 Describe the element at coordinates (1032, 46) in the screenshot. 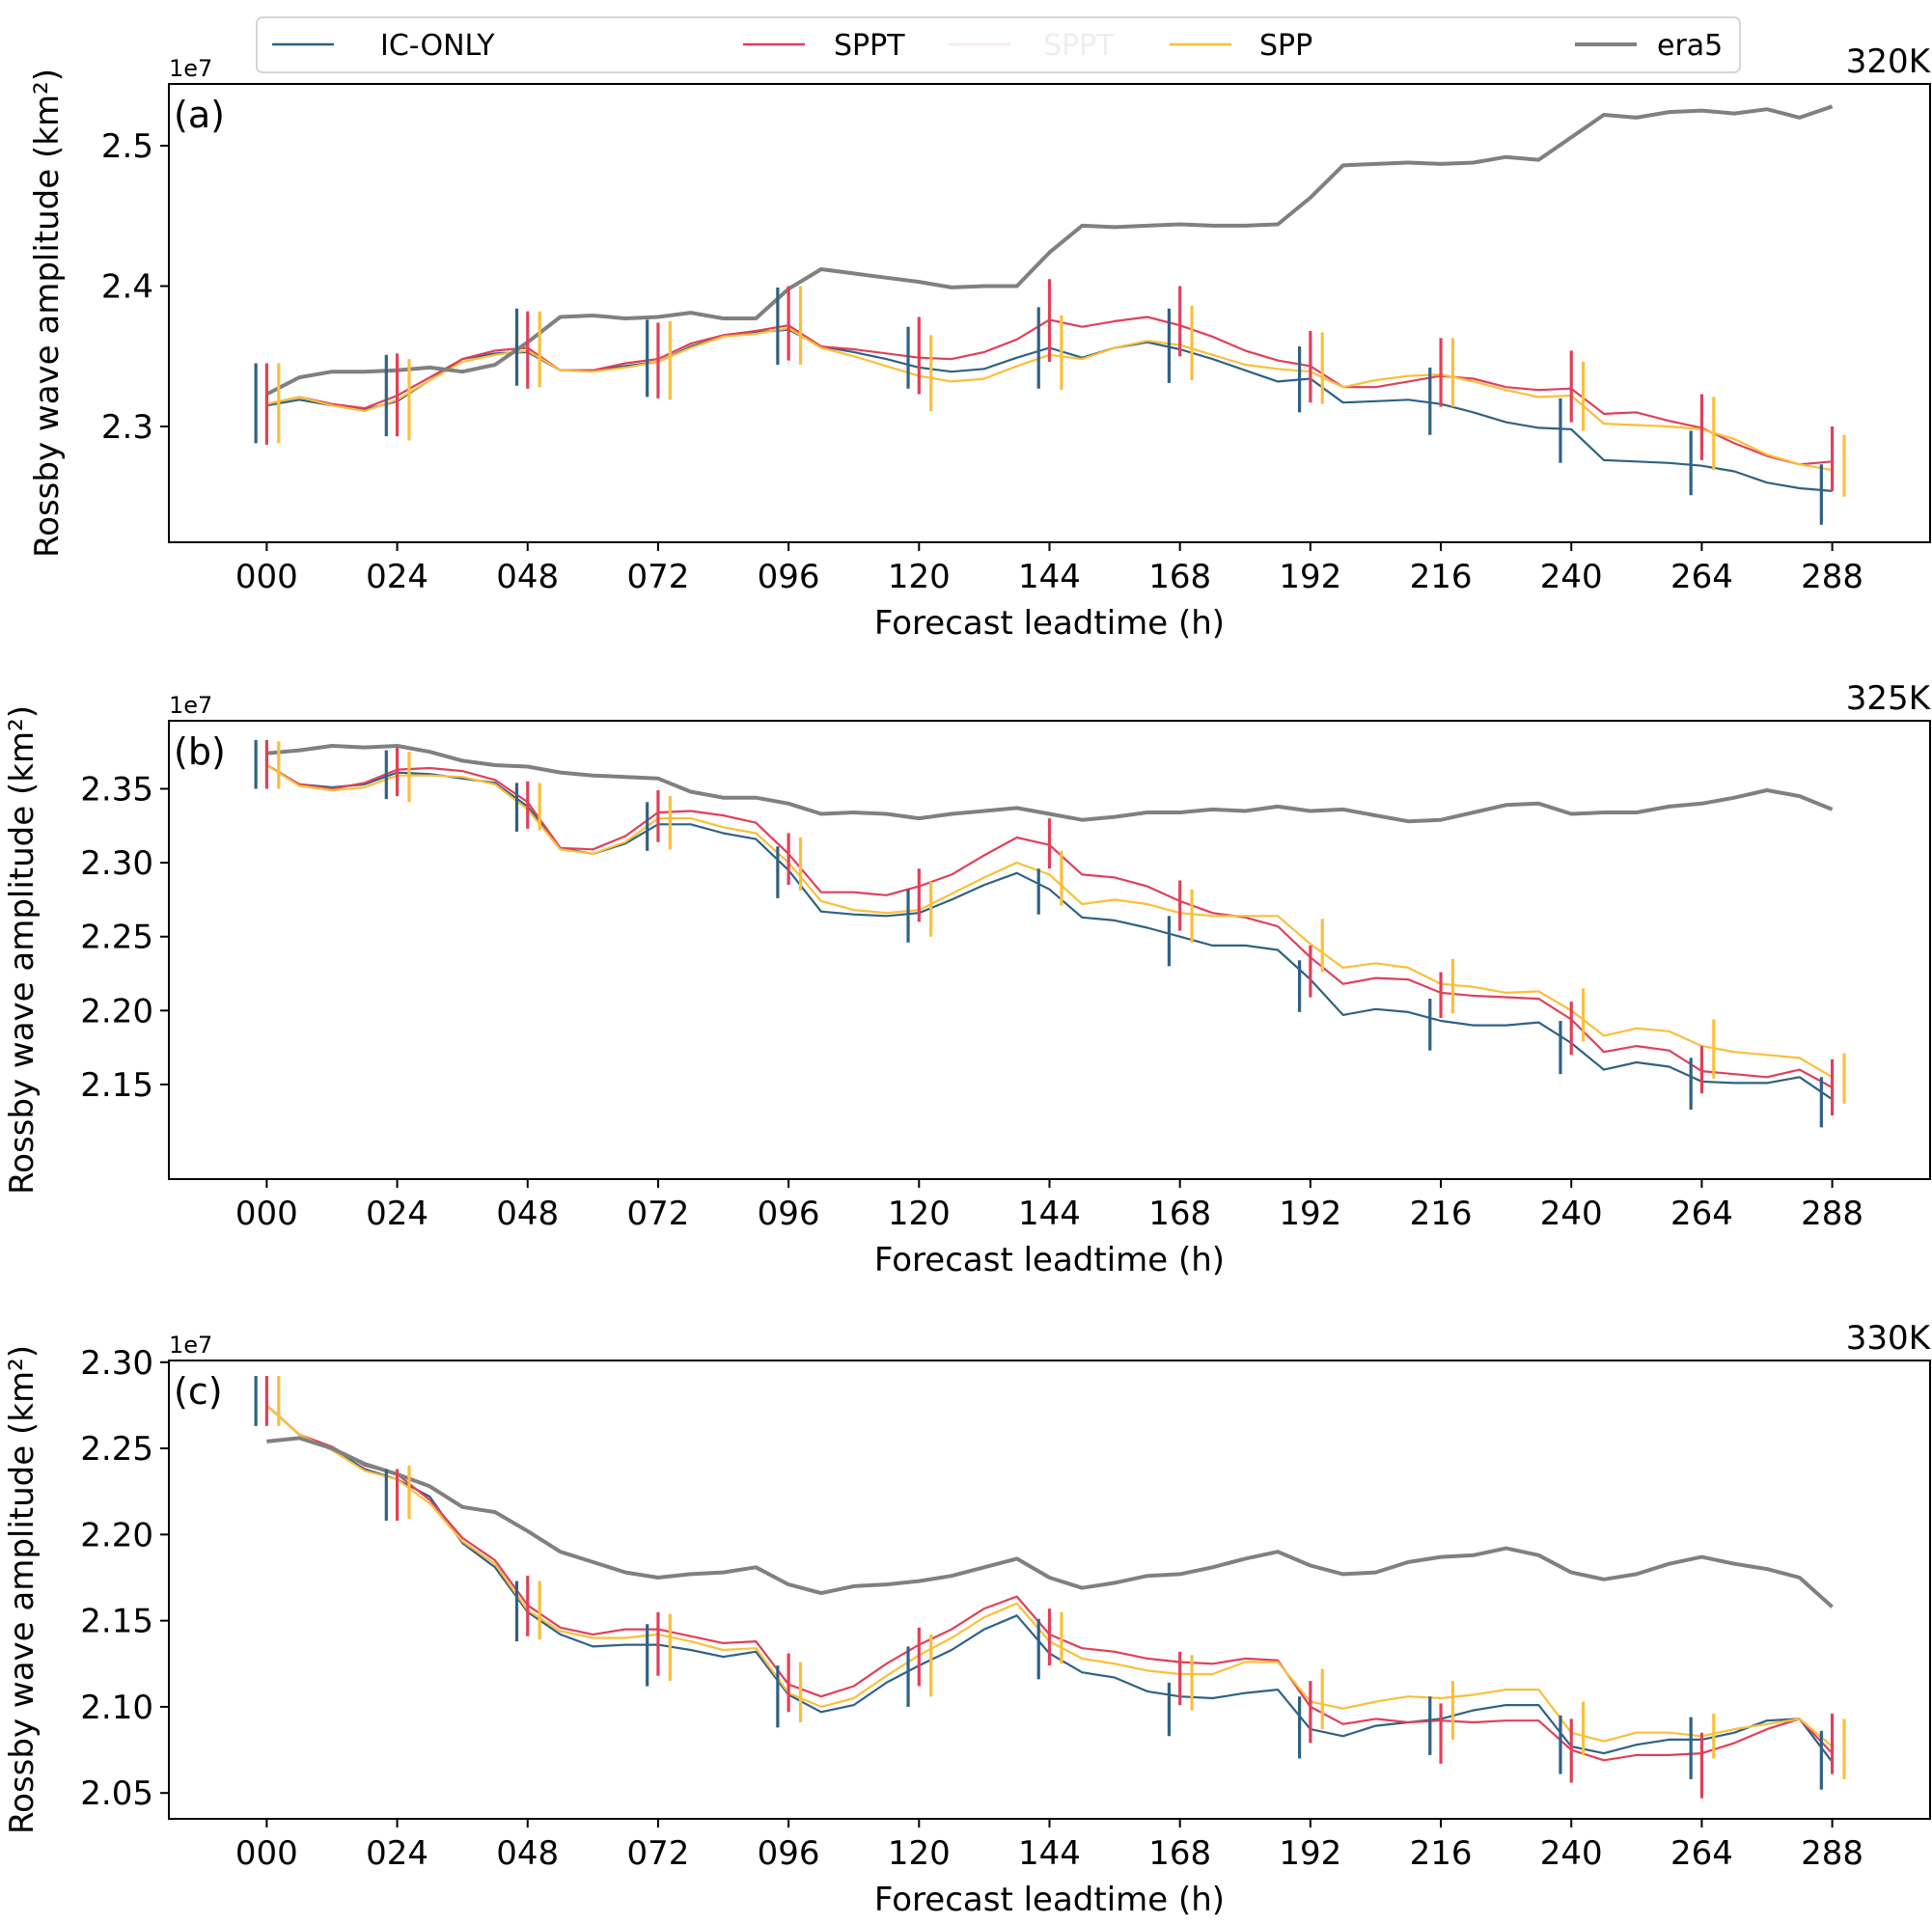

I see `legend-entry-sppt-ghost: SPPT` at that location.